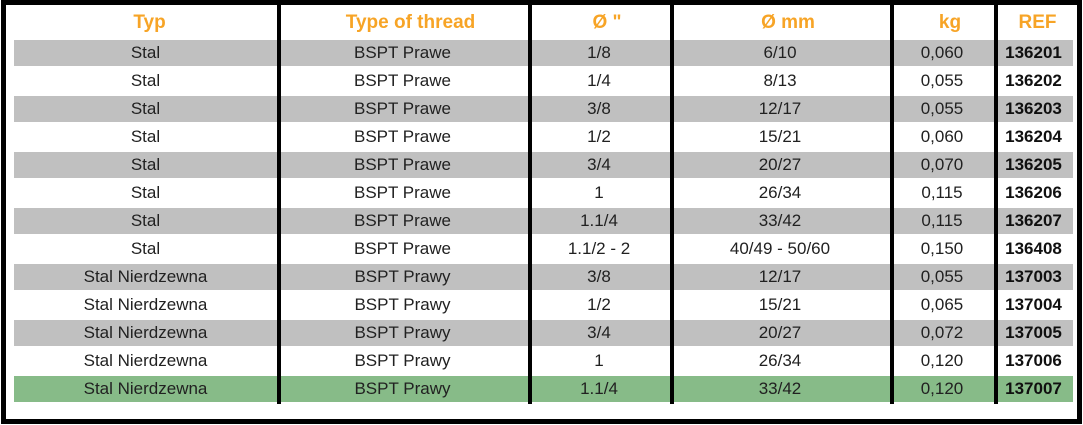  Describe the element at coordinates (1033, 332) in the screenshot. I see `cell-ref: 137005` at that location.